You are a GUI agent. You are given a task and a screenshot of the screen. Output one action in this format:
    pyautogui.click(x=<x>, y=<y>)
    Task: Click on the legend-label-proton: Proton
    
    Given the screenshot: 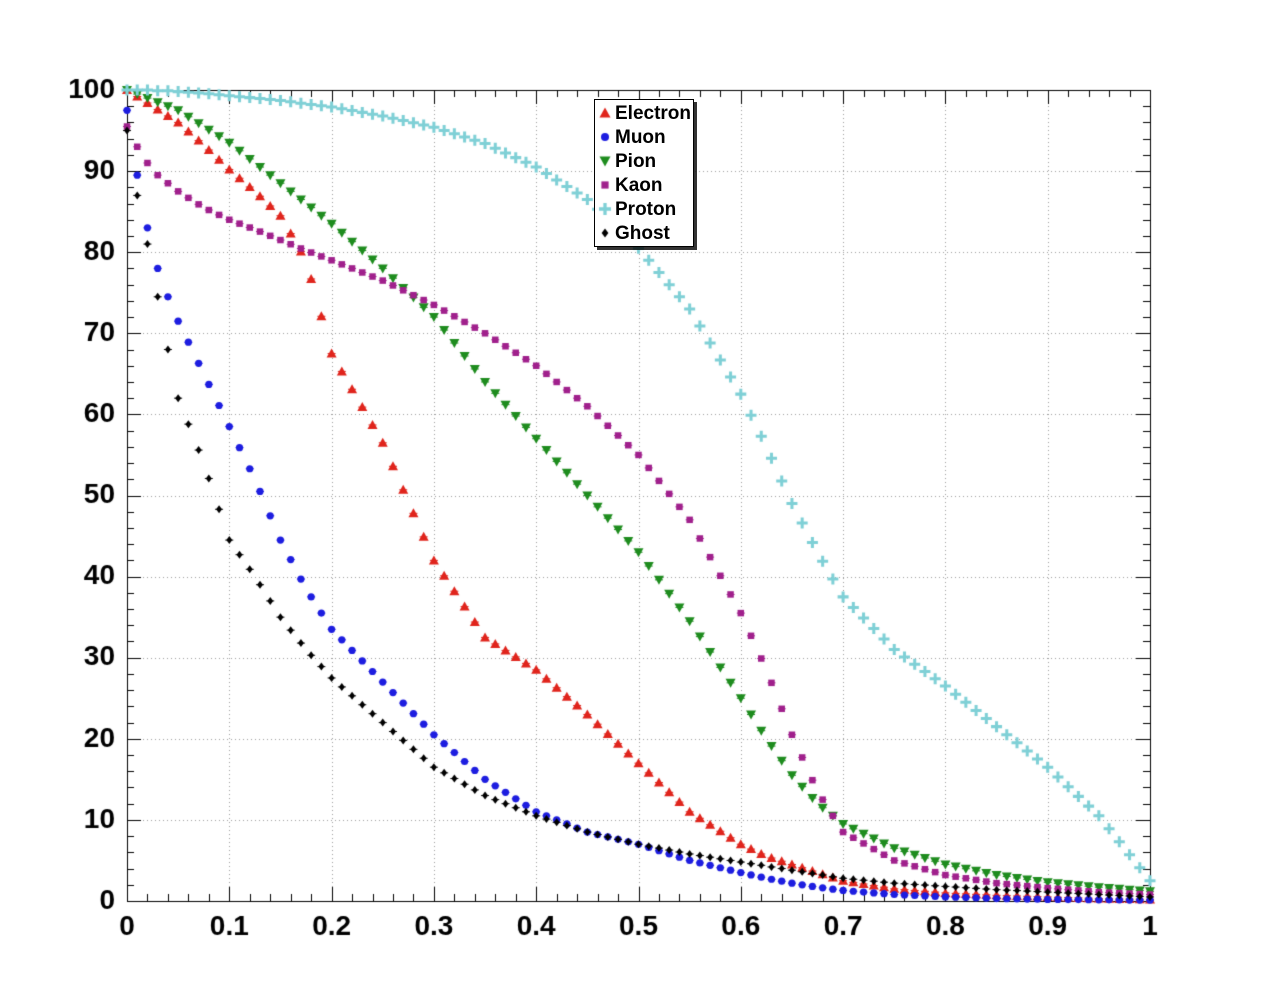 What is the action you would take?
    pyautogui.click(x=646, y=209)
    